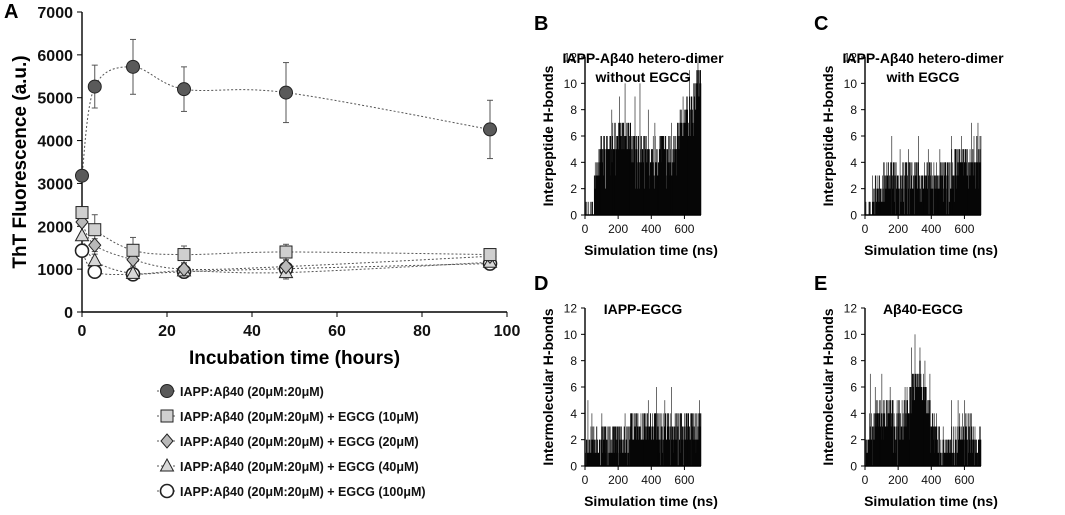 The height and width of the screenshot is (515, 1065). Describe the element at coordinates (573, 467) in the screenshot. I see `chart-d-y-tick-label: 0` at that location.